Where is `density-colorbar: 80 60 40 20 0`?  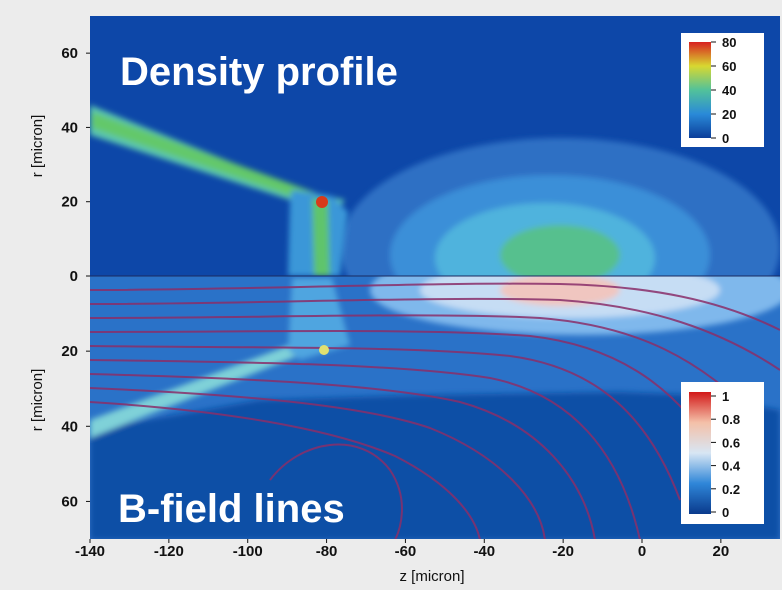 density-colorbar: 80 60 40 20 0 is located at coordinates (722, 90).